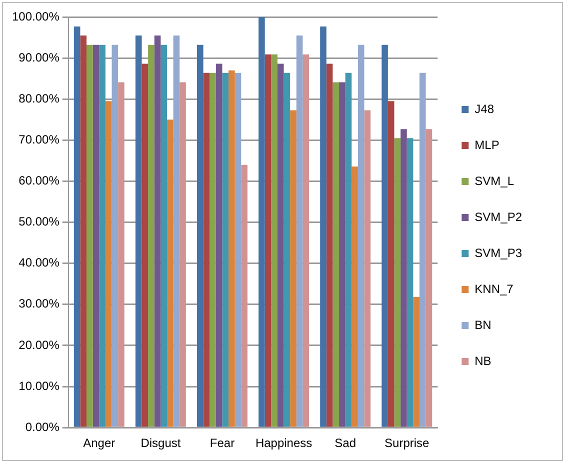  I want to click on x-tick-label: Surprise, so click(407, 443).